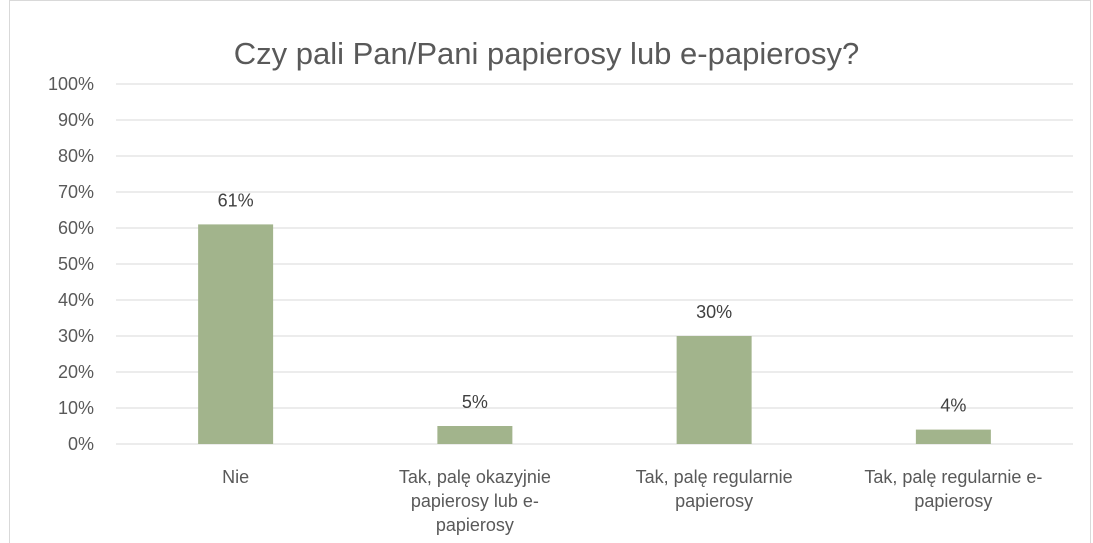 The image size is (1093, 543). What do you see at coordinates (76, 372) in the screenshot?
I see `y-tick-label: 20%` at bounding box center [76, 372].